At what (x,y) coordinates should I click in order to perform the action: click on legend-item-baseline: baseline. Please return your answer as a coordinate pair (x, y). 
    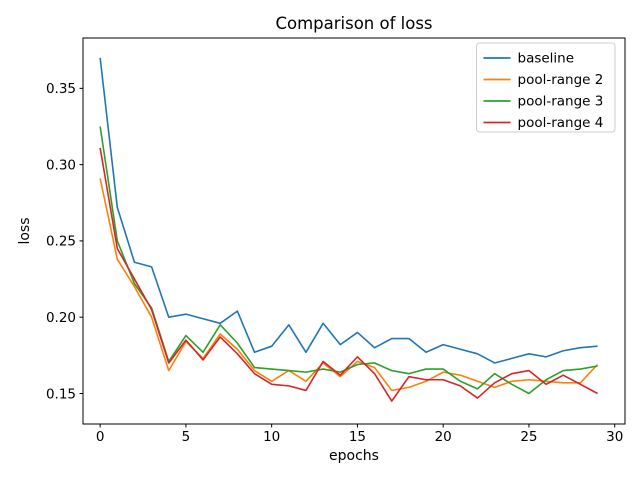
    Looking at the image, I should click on (529, 59).